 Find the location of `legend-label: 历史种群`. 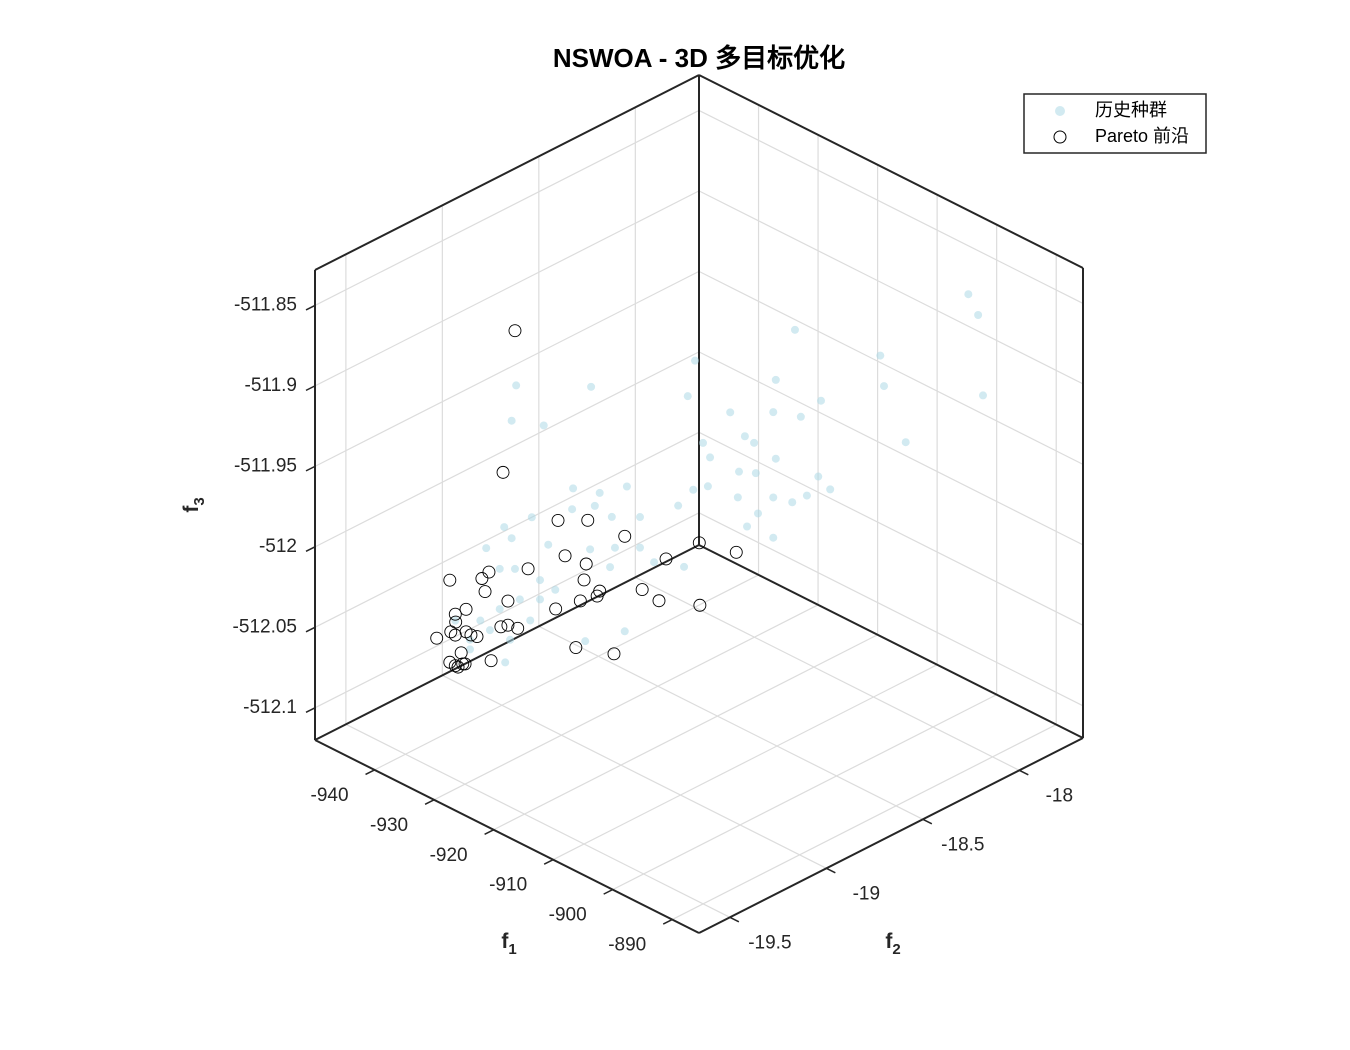

legend-label: 历史种群 is located at coordinates (1131, 110).